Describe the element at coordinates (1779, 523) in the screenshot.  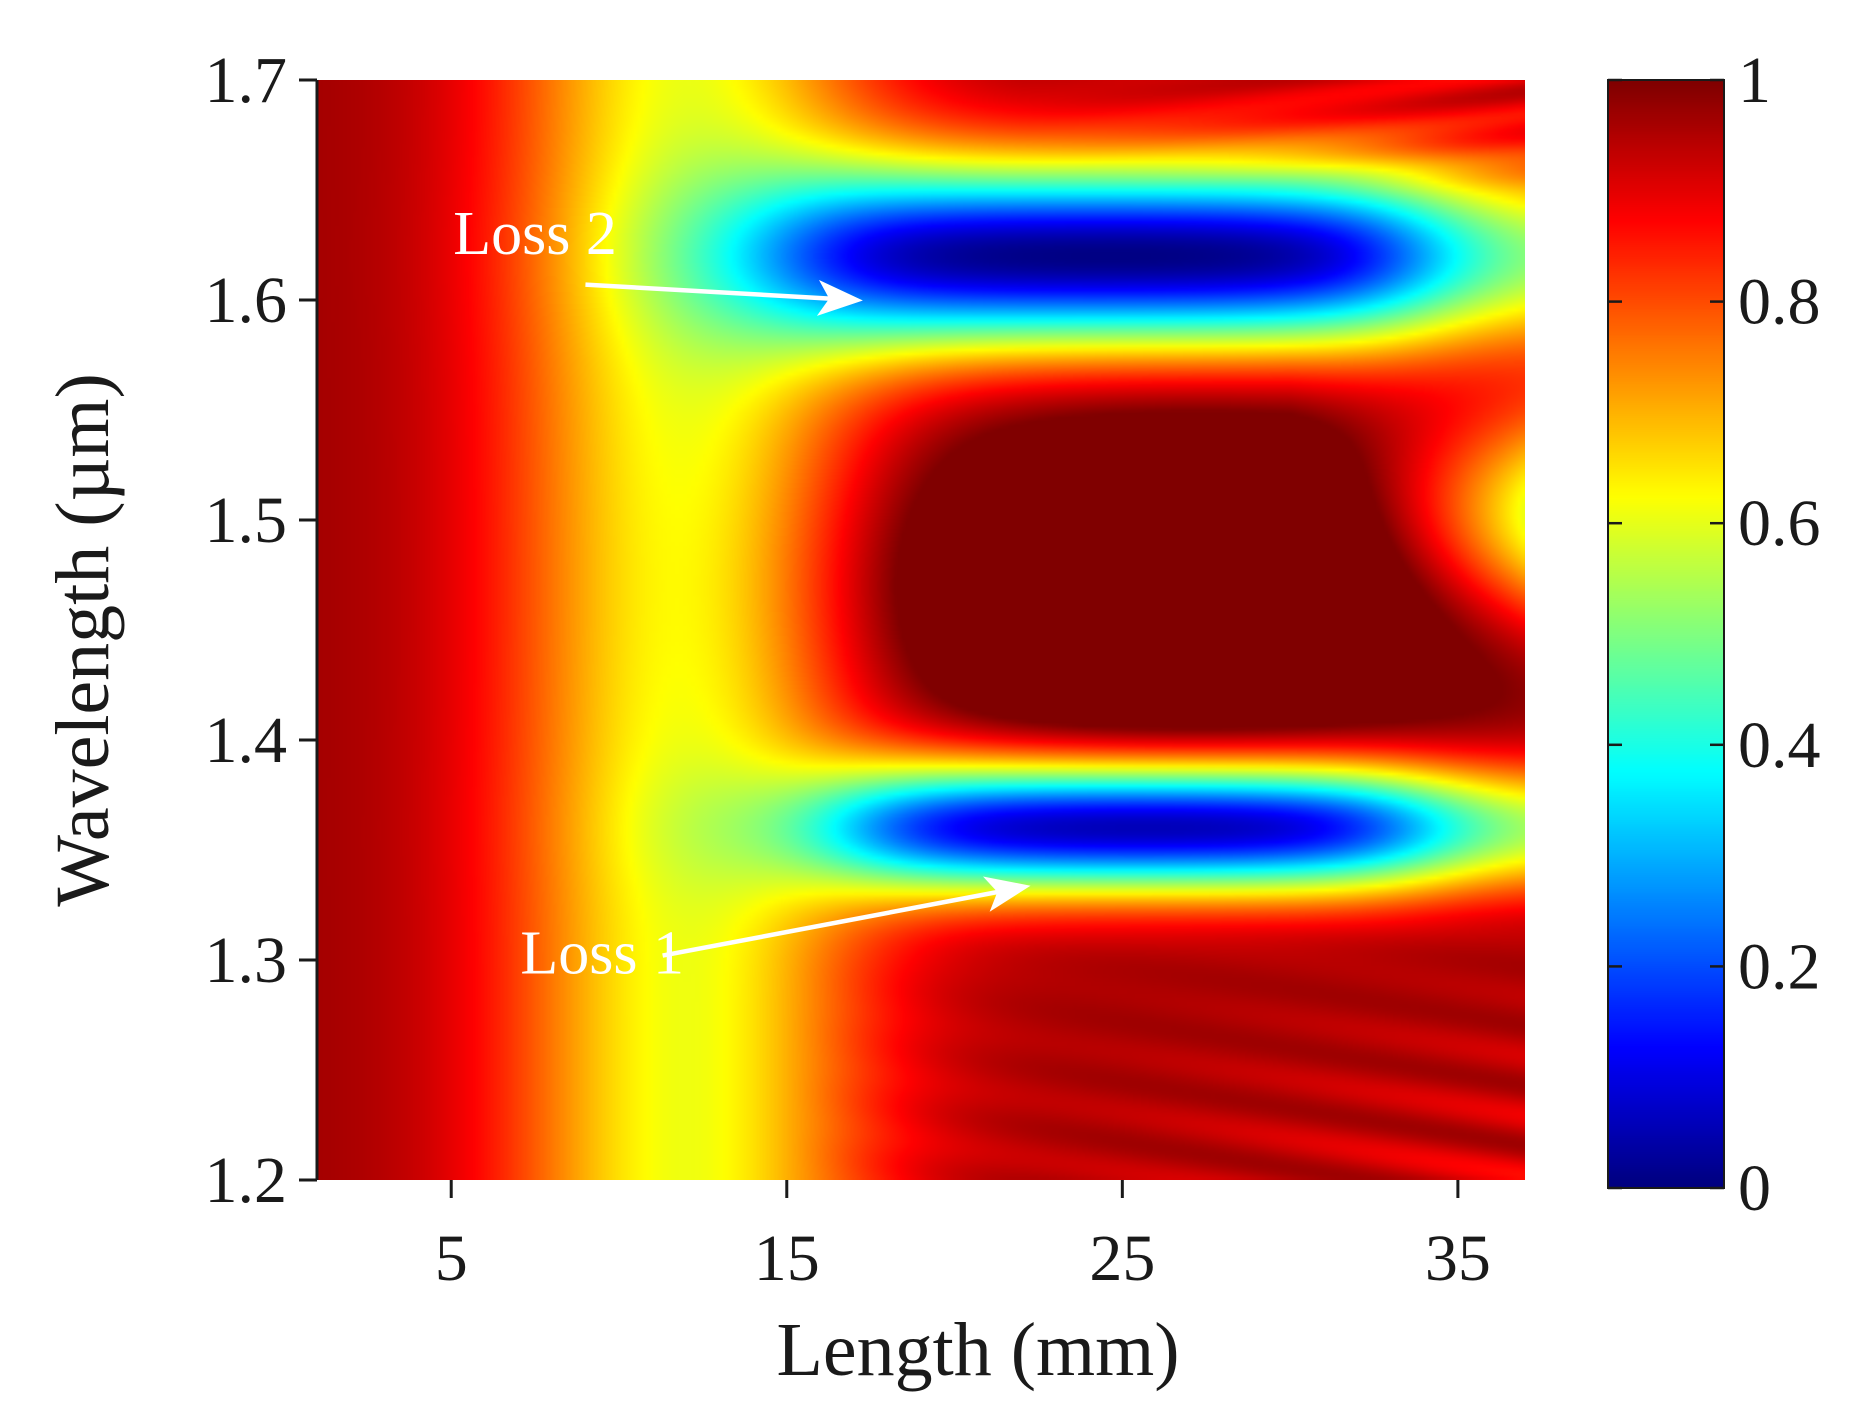
I see `colorbar-tick-label: 0.6` at that location.